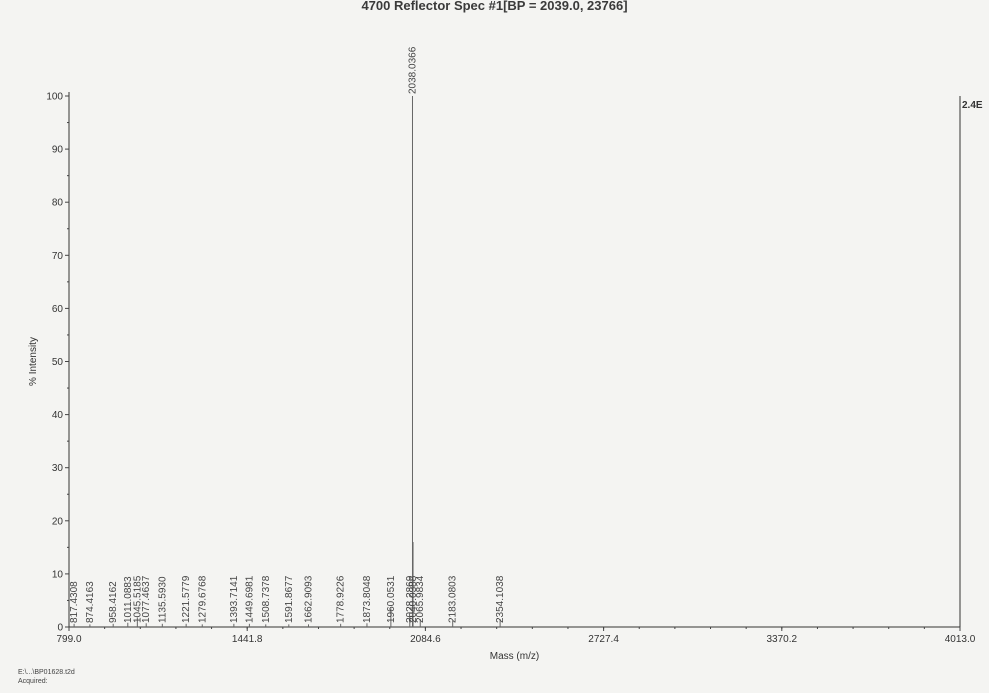 This screenshot has width=989, height=693. What do you see at coordinates (425, 639) in the screenshot?
I see `x-tick-label: 2084.6` at bounding box center [425, 639].